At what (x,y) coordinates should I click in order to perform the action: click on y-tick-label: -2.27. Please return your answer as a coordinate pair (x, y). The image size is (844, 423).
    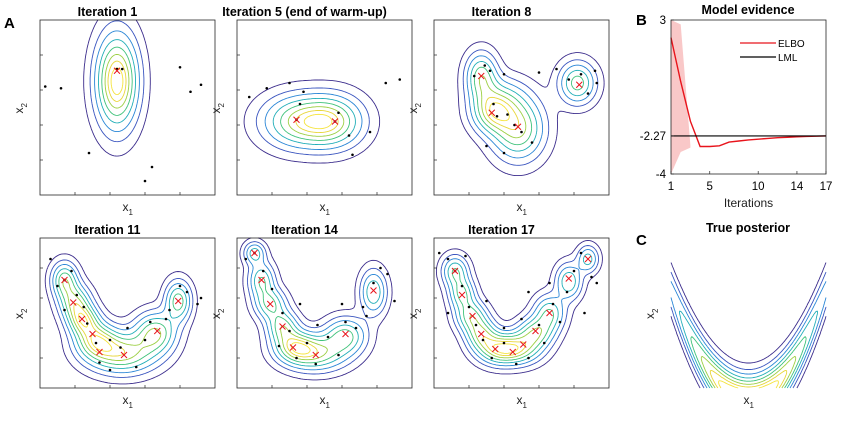
    Looking at the image, I should click on (653, 137).